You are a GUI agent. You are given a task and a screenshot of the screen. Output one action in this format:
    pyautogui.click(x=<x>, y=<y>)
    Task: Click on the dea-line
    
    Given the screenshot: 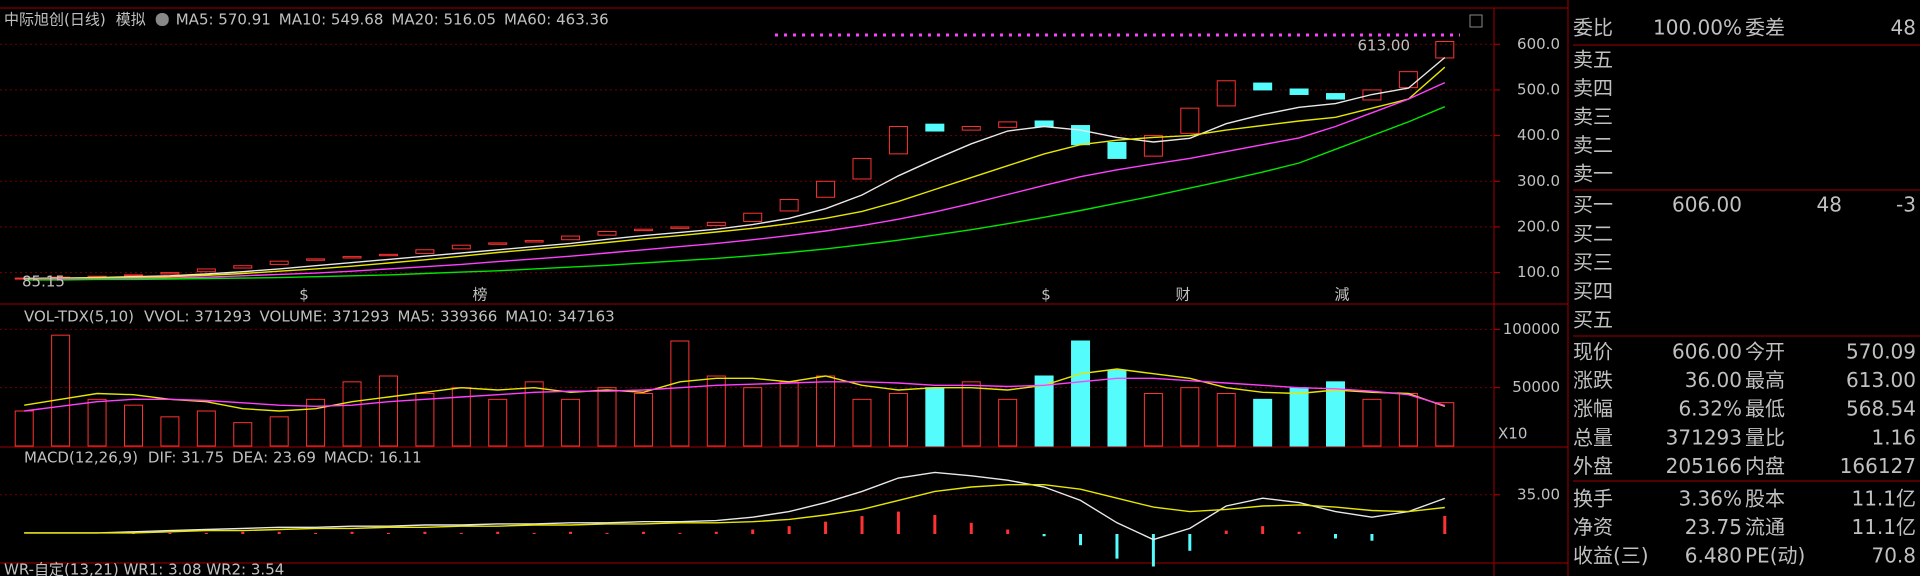 What is the action you would take?
    pyautogui.click(x=734, y=509)
    